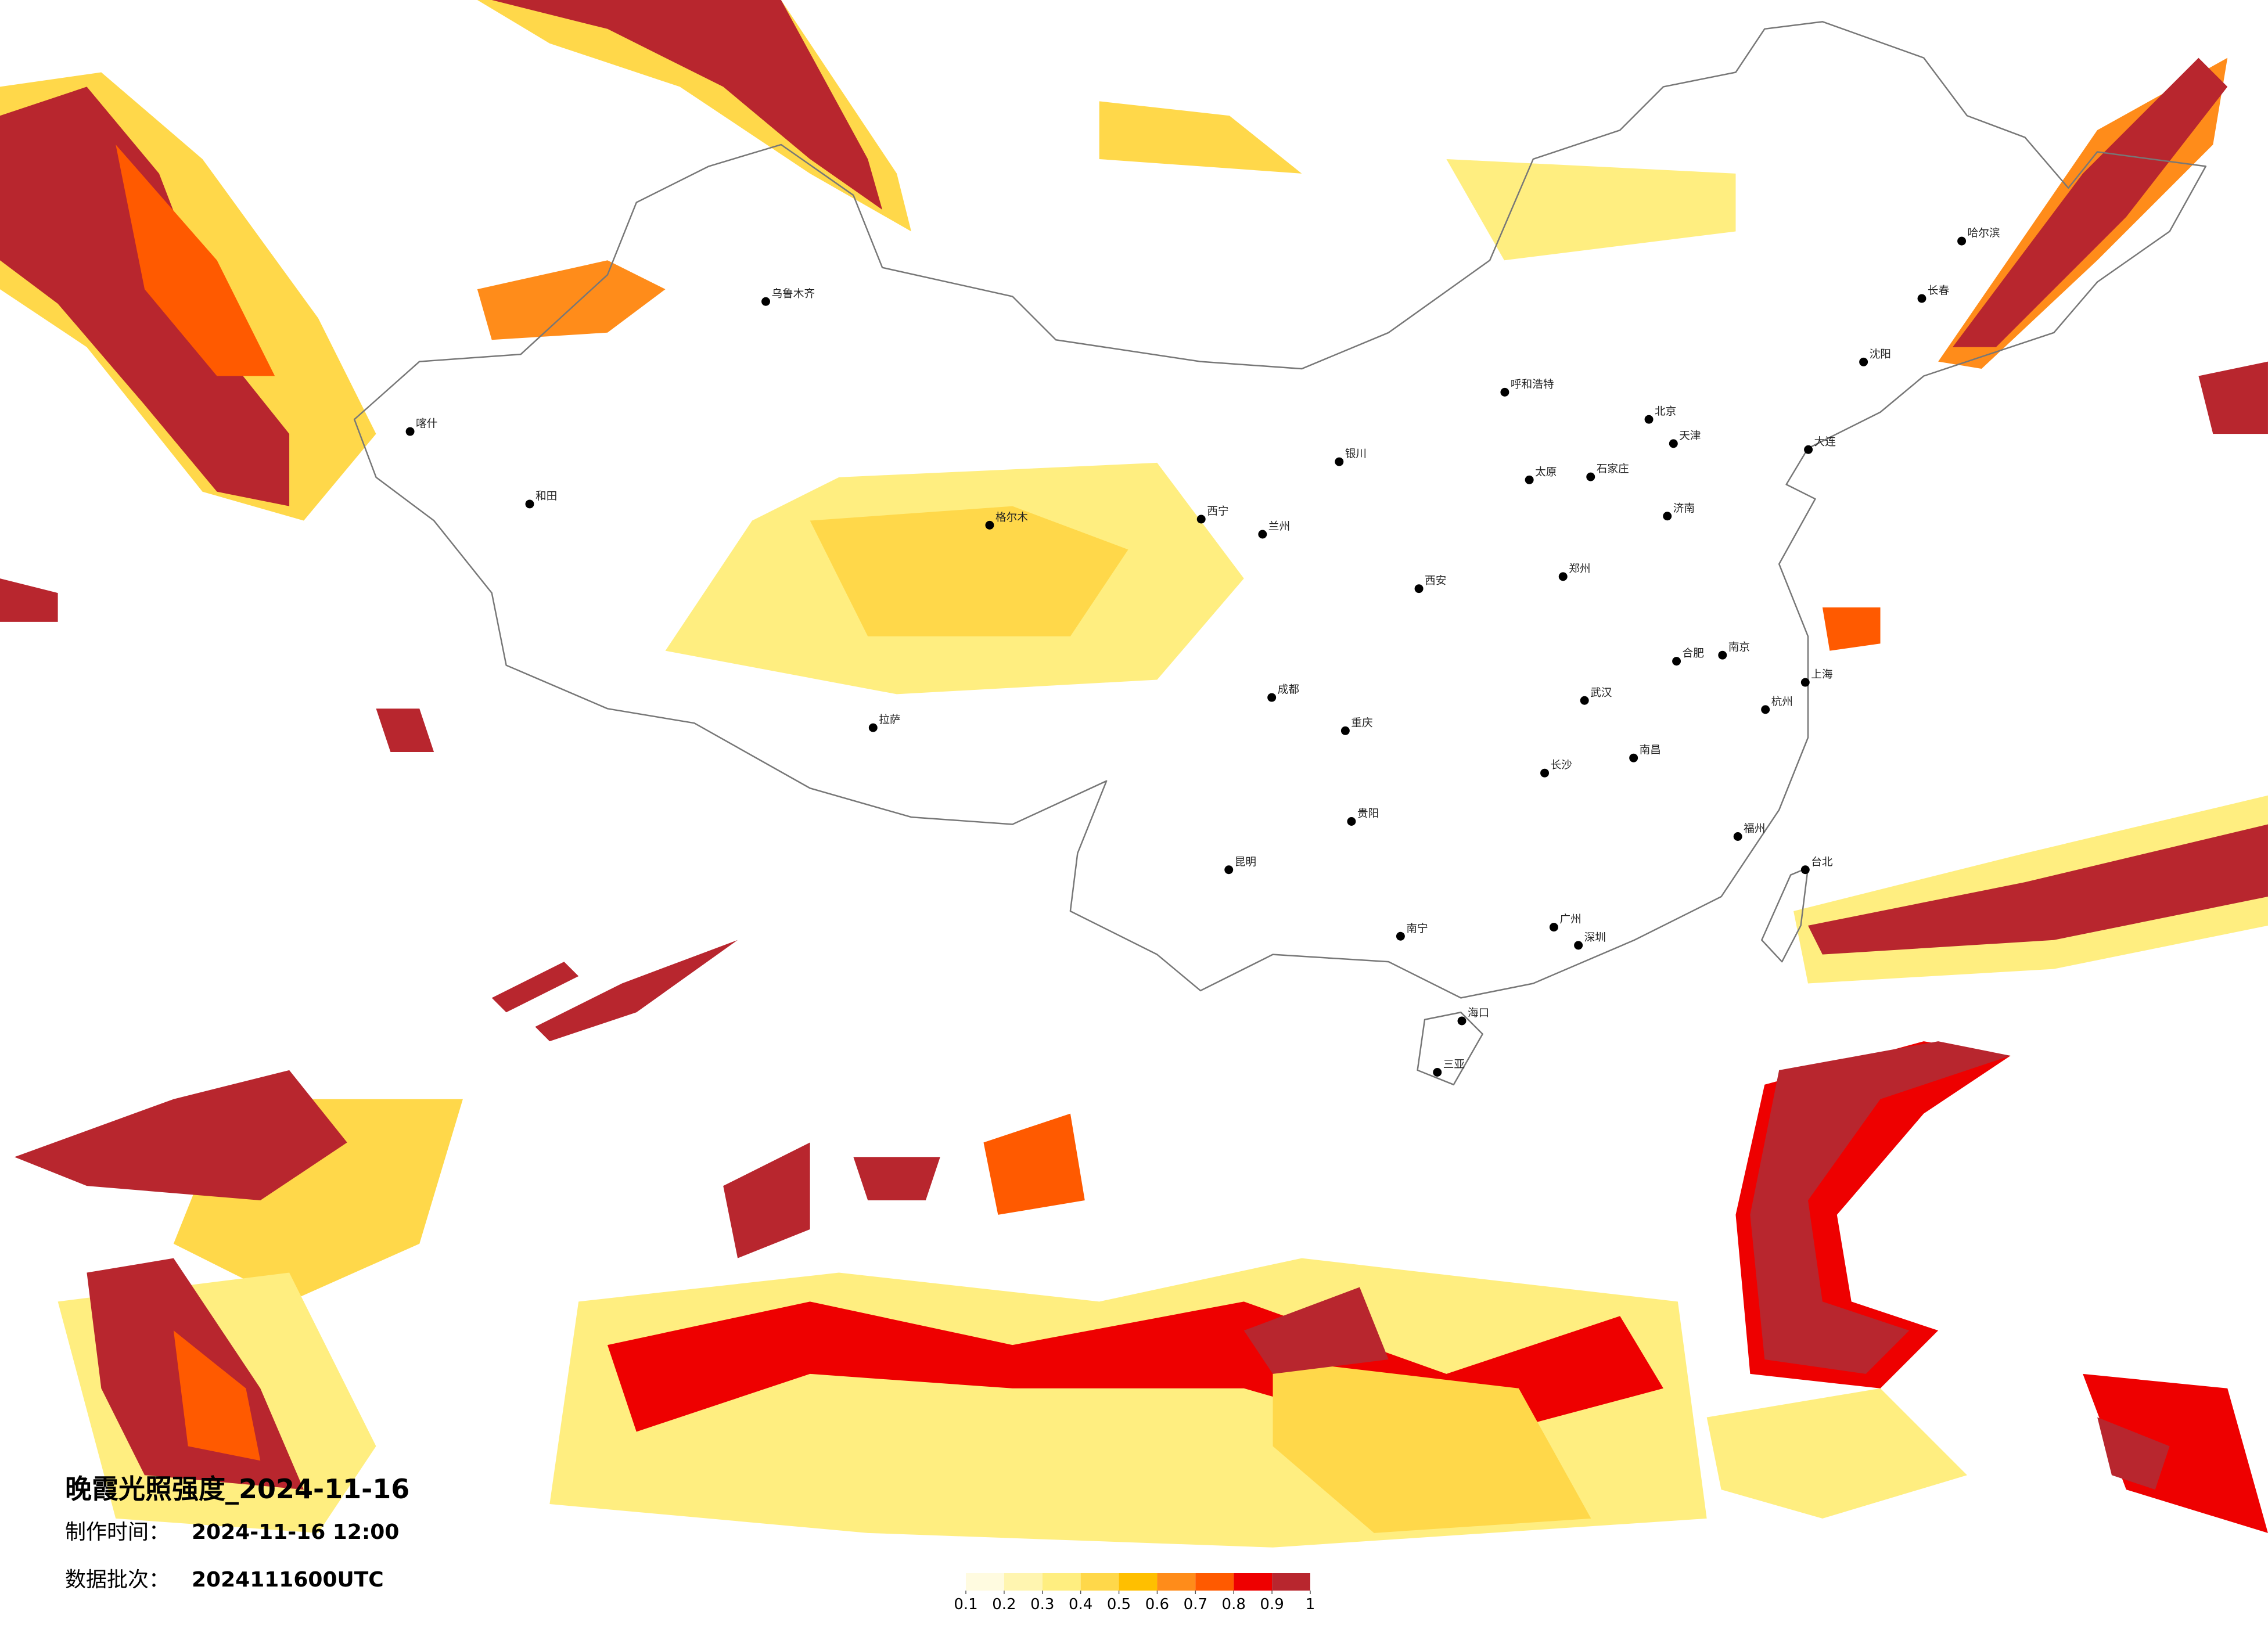 This screenshot has width=2268, height=1626. I want to click on city-label: 西安, so click(1435, 581).